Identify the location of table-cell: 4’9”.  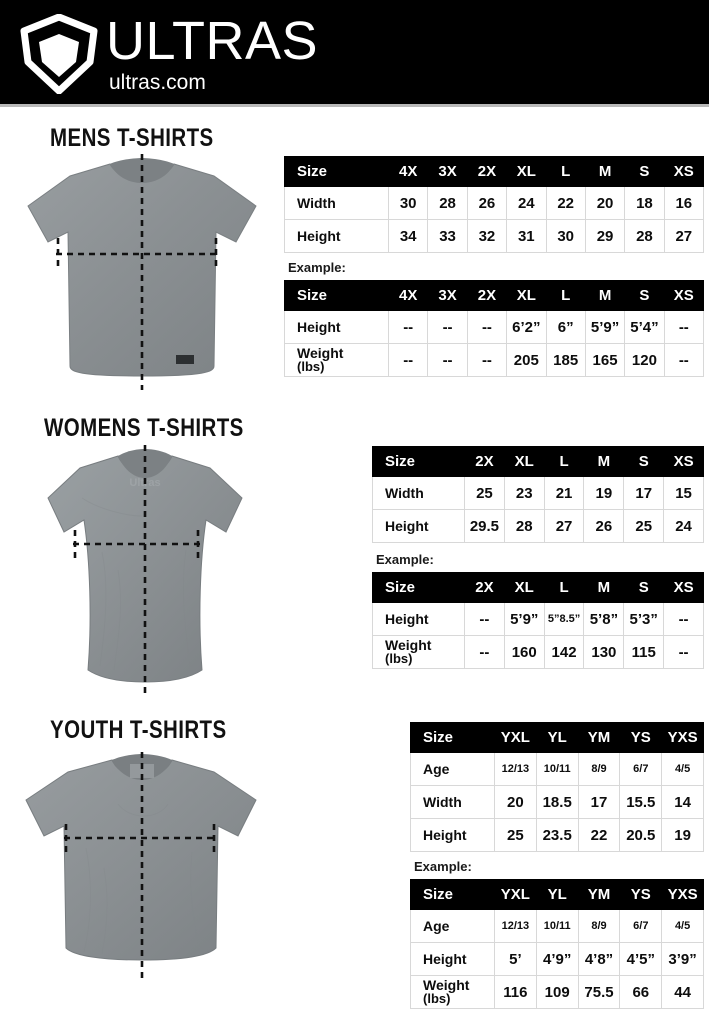
(557, 959).